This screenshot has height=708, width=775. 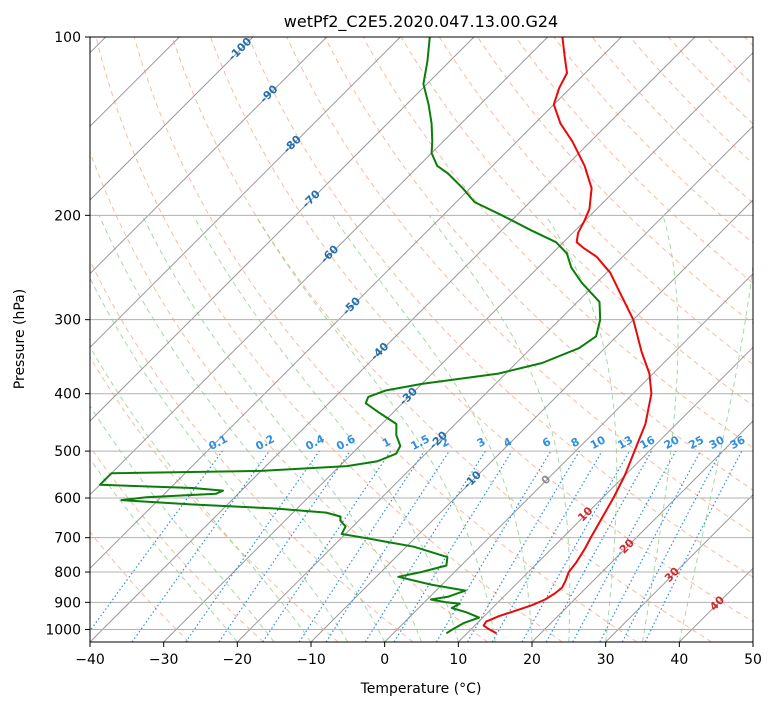 What do you see at coordinates (67, 573) in the screenshot?
I see `y-tick-label: 800` at bounding box center [67, 573].